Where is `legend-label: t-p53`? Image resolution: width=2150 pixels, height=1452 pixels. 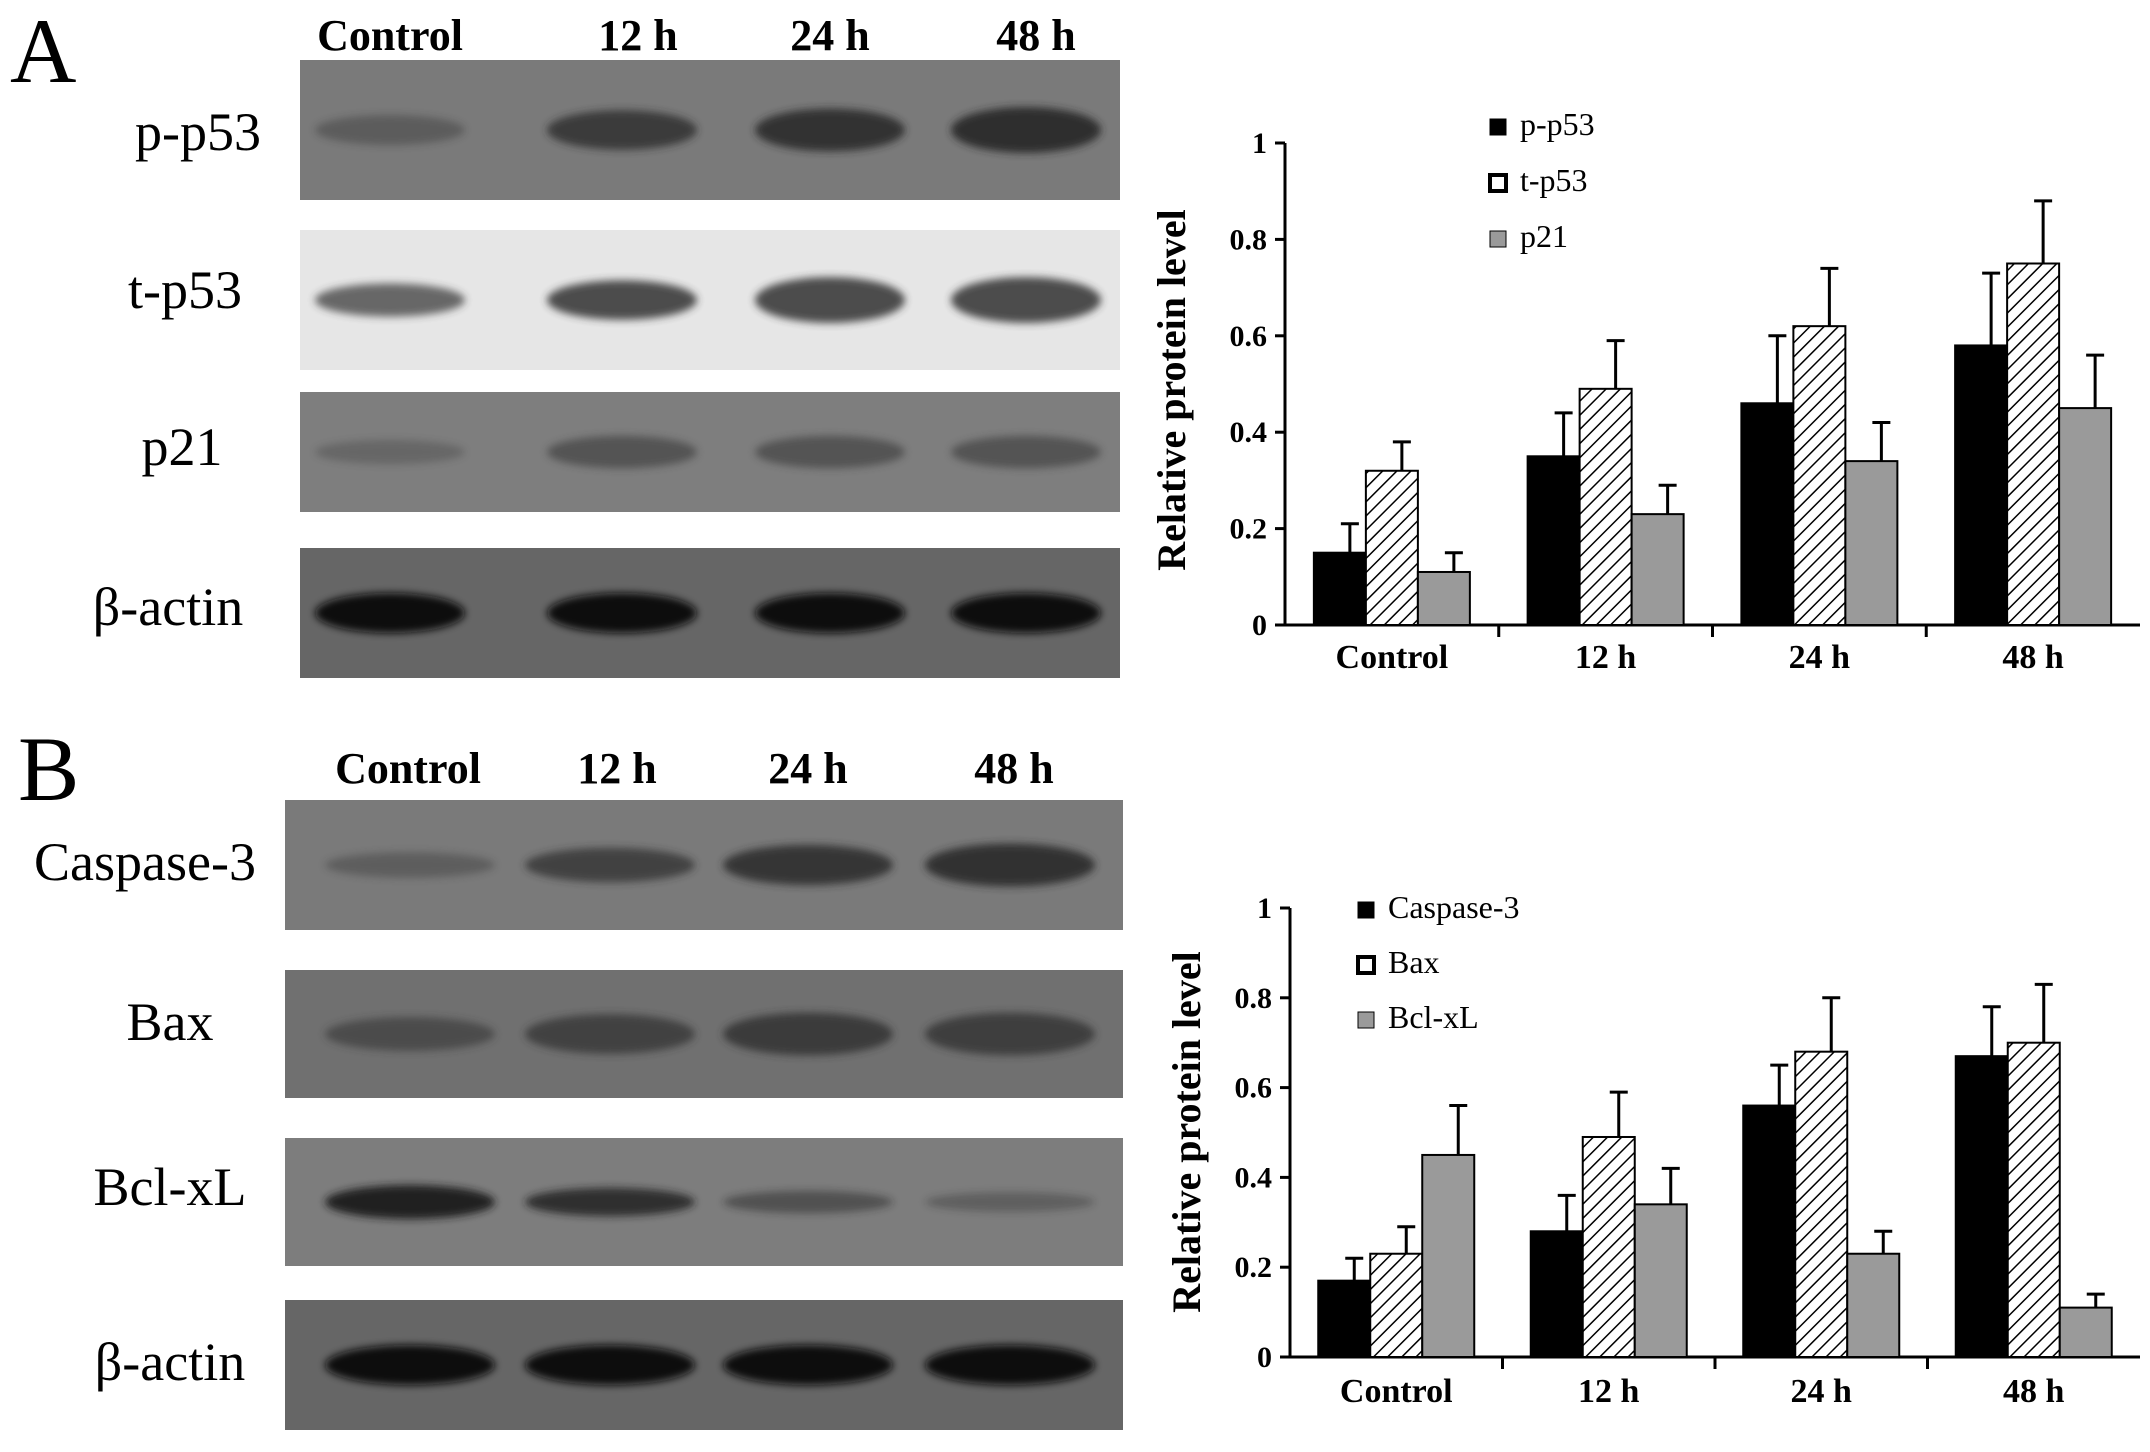
legend-label: t-p53 is located at coordinates (1554, 180).